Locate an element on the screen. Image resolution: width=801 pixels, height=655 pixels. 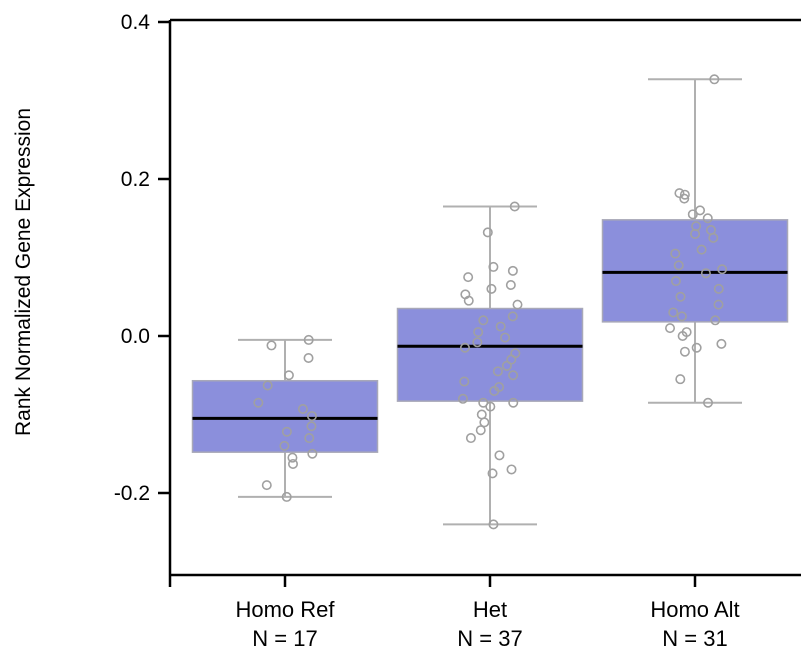
y-ticks: -0.2 0.0 0.2 0.4 is located at coordinates (142, 258).